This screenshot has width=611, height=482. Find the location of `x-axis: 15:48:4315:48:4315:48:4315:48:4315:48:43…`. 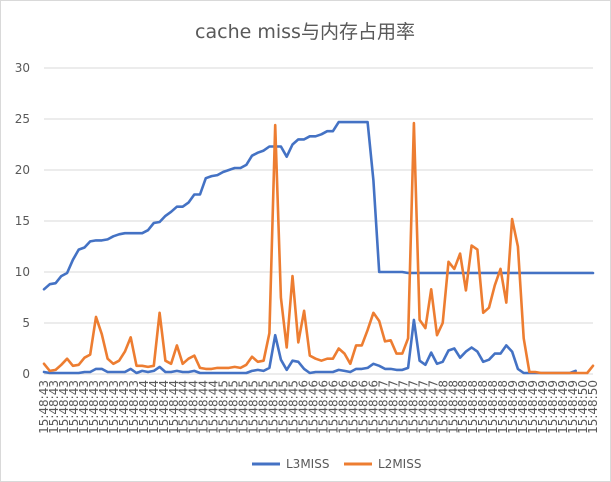

x-axis: 15:48:4315:48:4315:48:4315:48:4315:48:43… is located at coordinates (318, 407).